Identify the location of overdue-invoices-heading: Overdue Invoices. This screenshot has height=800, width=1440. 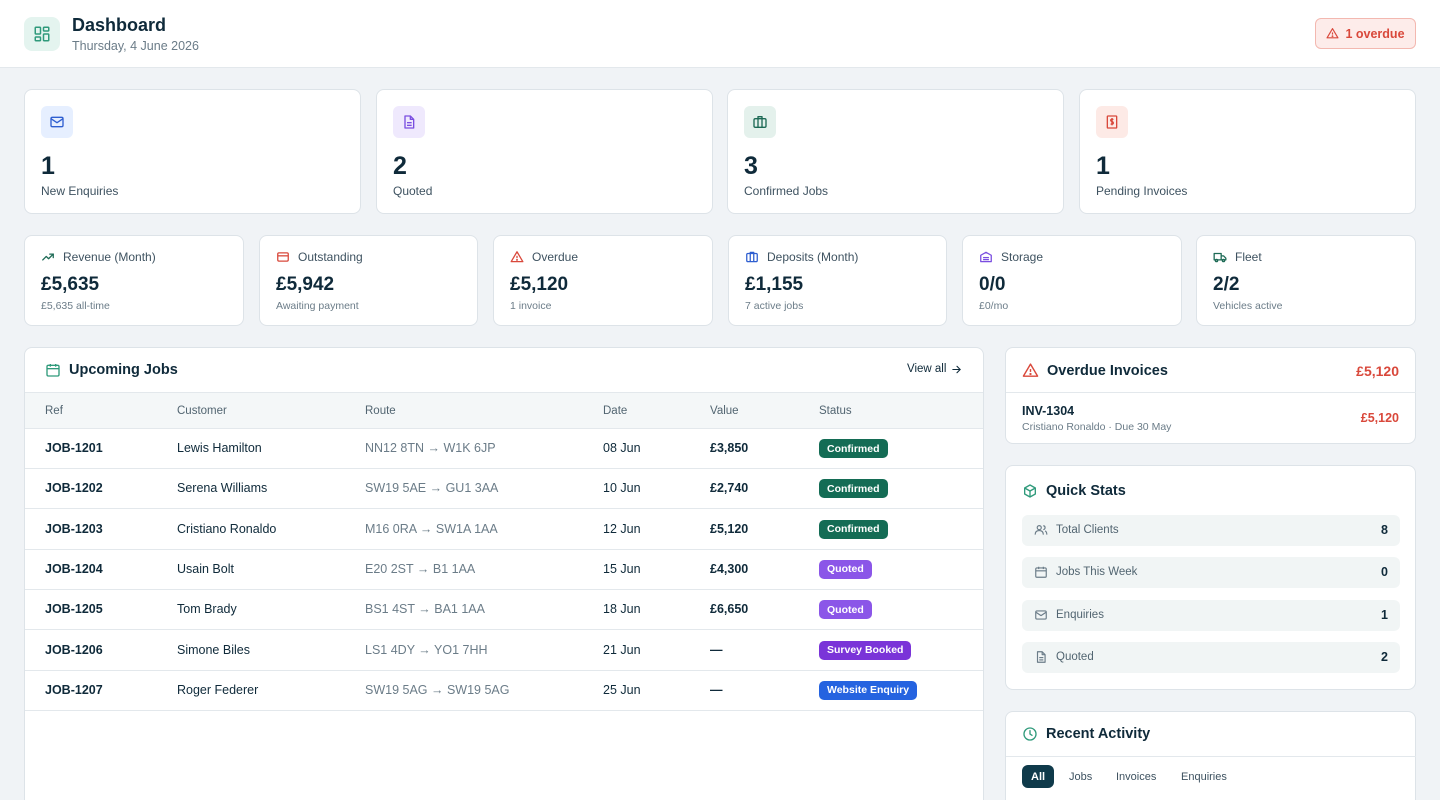
(1095, 370).